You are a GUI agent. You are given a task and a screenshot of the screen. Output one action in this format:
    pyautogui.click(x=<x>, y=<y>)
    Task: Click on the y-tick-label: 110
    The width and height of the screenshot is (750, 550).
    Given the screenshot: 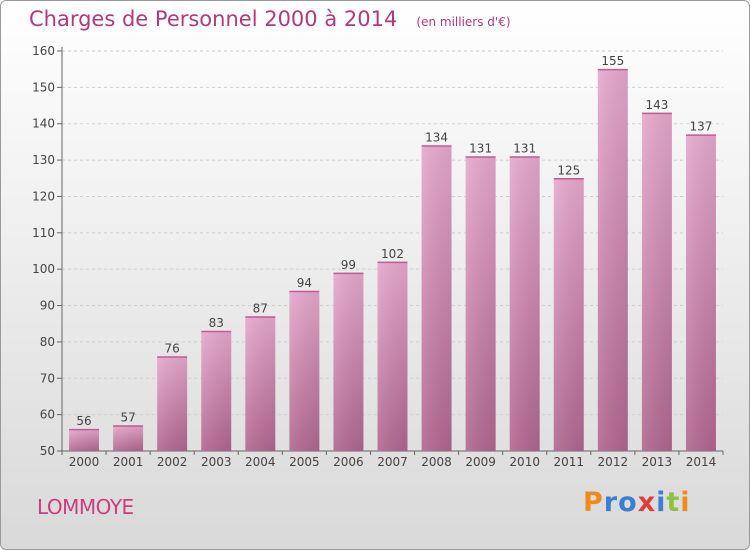 What is the action you would take?
    pyautogui.click(x=43, y=233)
    